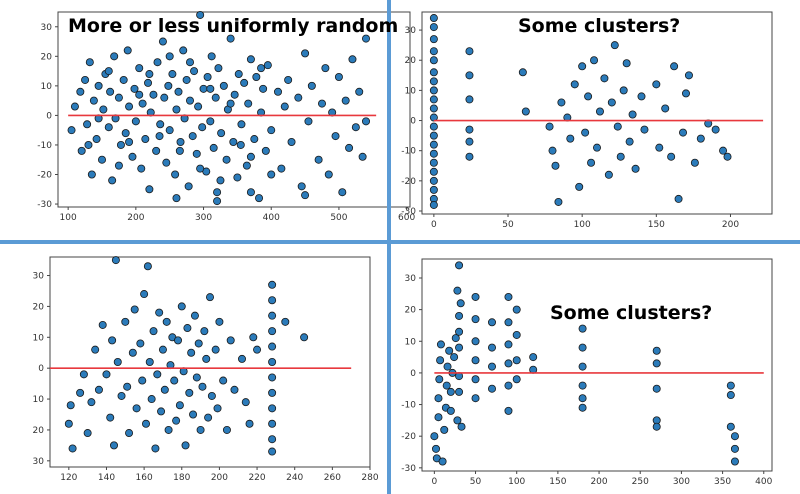 The width and height of the screenshot is (800, 494). What do you see at coordinates (411, 342) in the screenshot?
I see `y-tick-label: 10` at bounding box center [411, 342].